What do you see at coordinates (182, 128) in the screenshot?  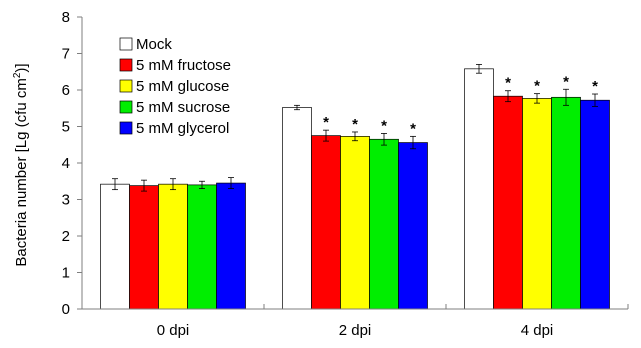 I see `legend-label: 5 mM glycerol` at bounding box center [182, 128].